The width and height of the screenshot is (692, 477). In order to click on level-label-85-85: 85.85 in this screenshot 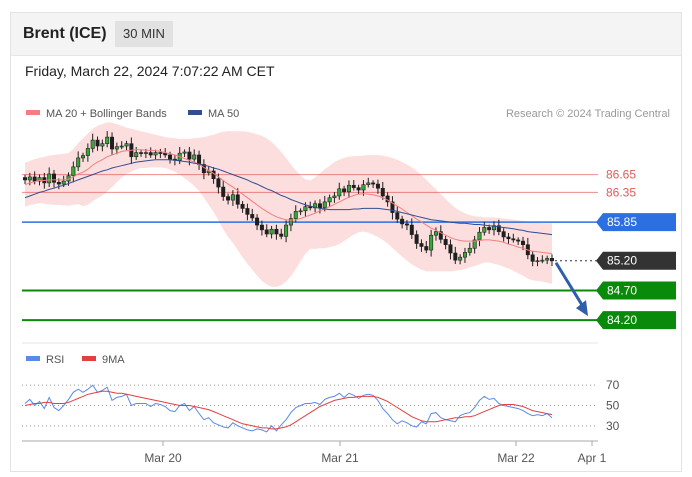, I will do `click(622, 222)`.